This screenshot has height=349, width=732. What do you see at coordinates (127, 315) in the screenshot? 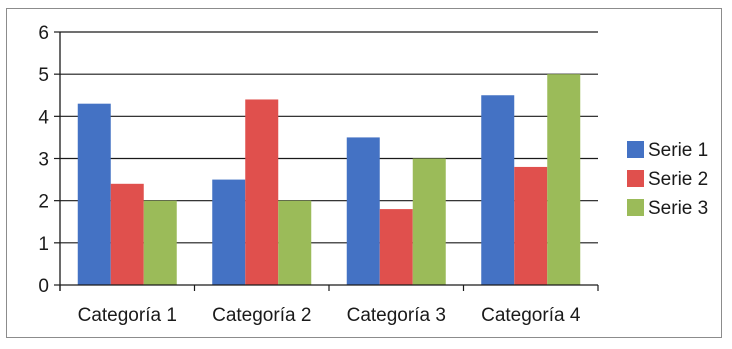
I see `x-tick-label: Categoría 1` at bounding box center [127, 315].